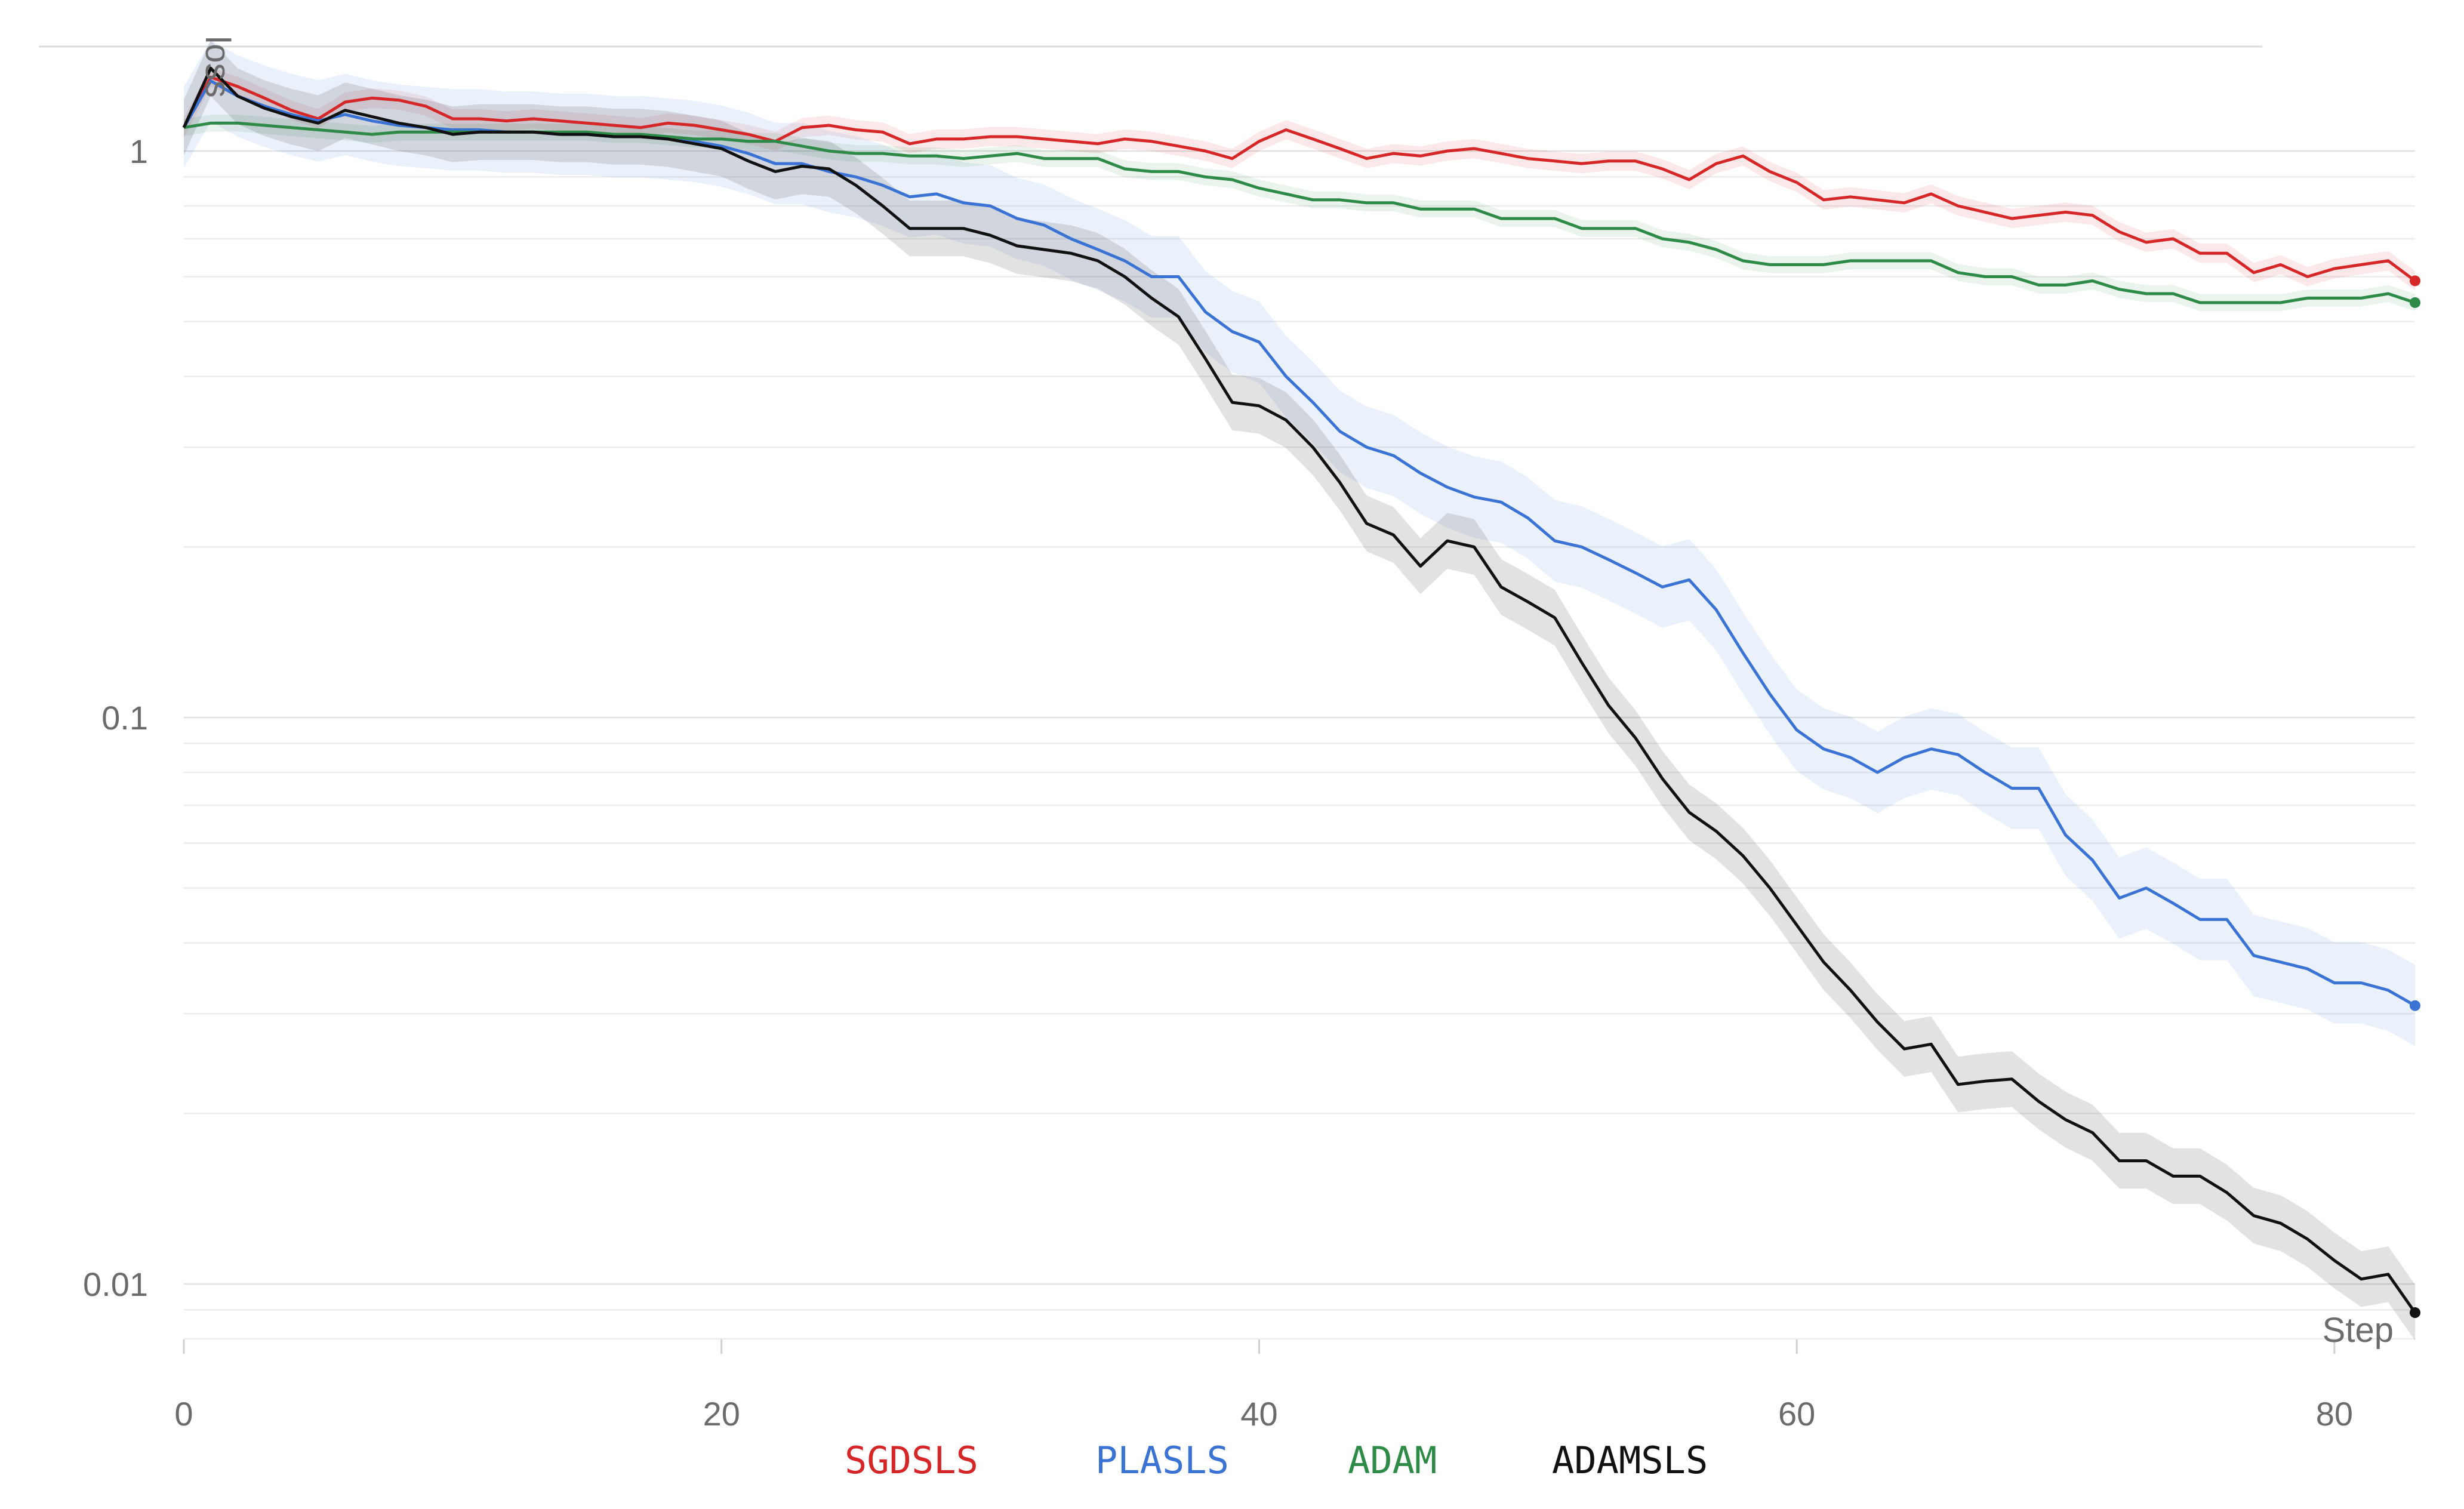 Image resolution: width=2464 pixels, height=1509 pixels. I want to click on adamsls-endpoint, so click(2415, 1313).